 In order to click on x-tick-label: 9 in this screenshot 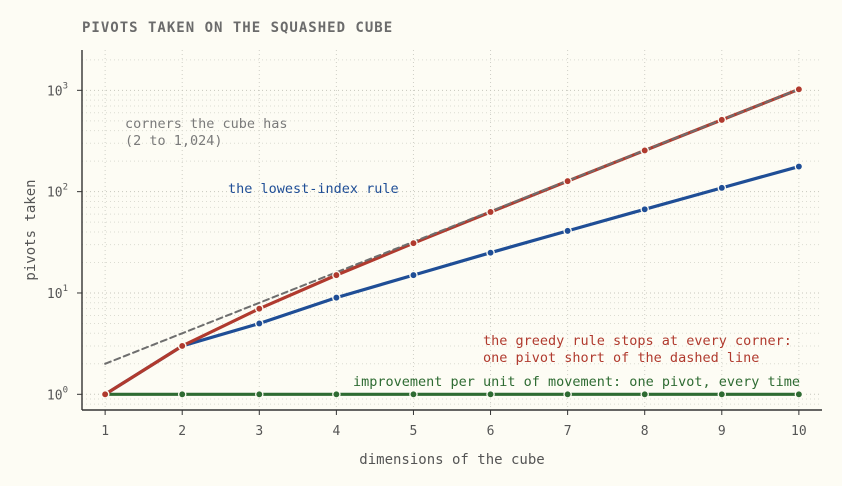, I will do `click(722, 431)`.